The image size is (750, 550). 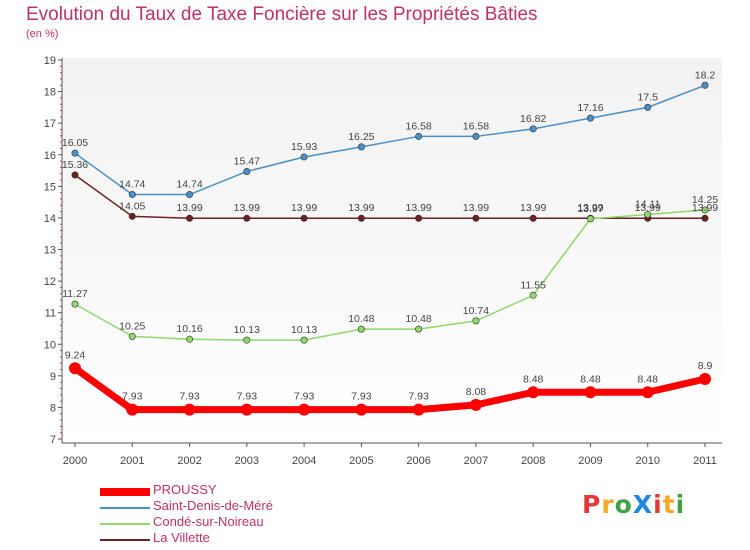 I want to click on y-tick-label: 16, so click(x=50, y=156).